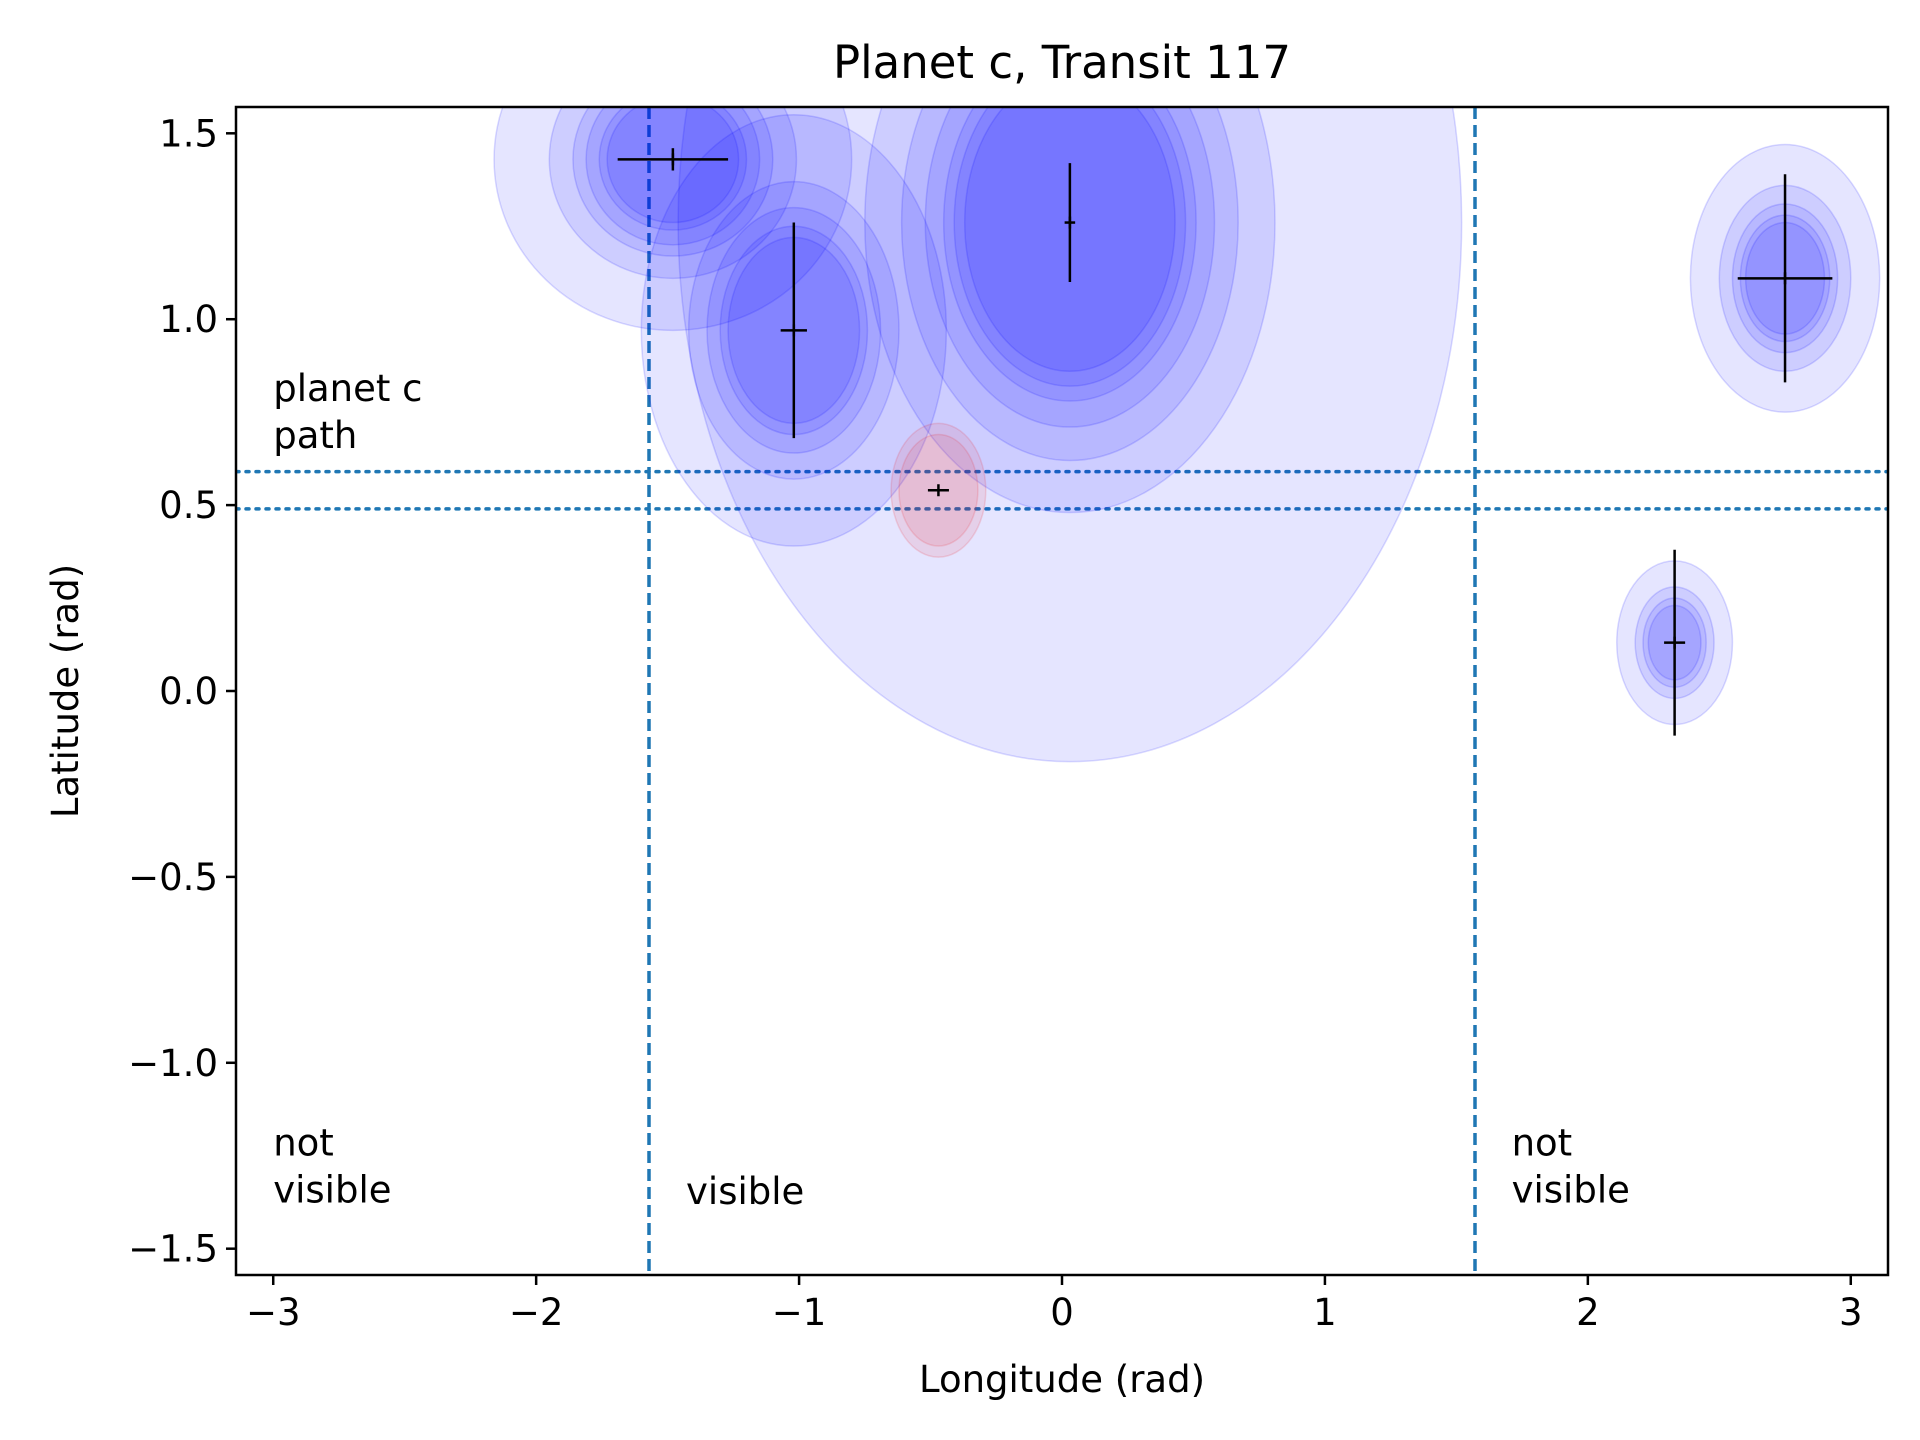 Image resolution: width=1920 pixels, height=1440 pixels. What do you see at coordinates (188, 505) in the screenshot?
I see `y-tick-label: 0.5` at bounding box center [188, 505].